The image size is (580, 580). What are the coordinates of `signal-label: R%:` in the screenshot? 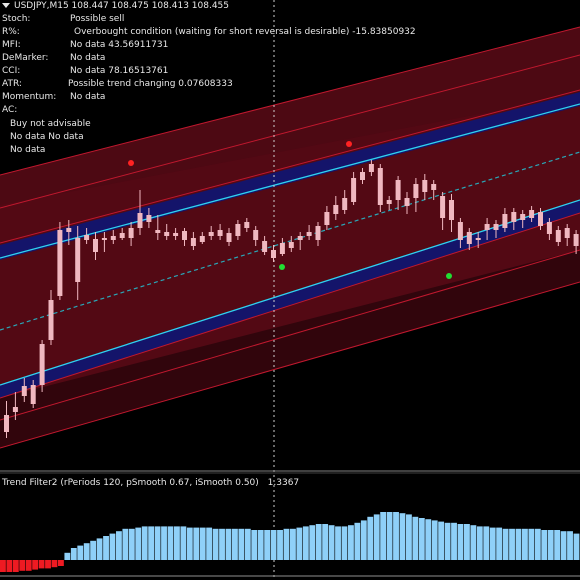 It's located at (11, 32).